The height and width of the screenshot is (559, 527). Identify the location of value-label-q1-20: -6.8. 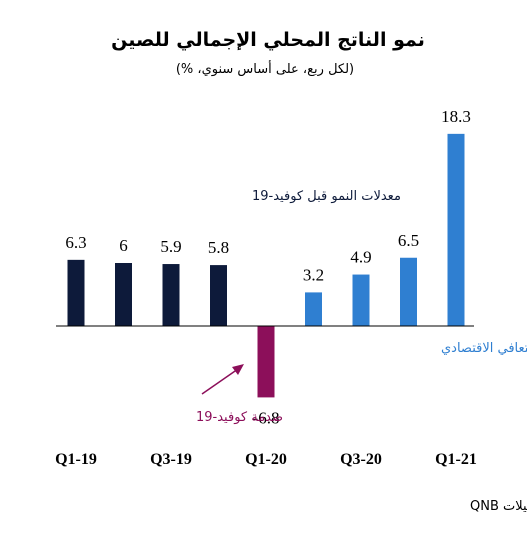
(266, 417).